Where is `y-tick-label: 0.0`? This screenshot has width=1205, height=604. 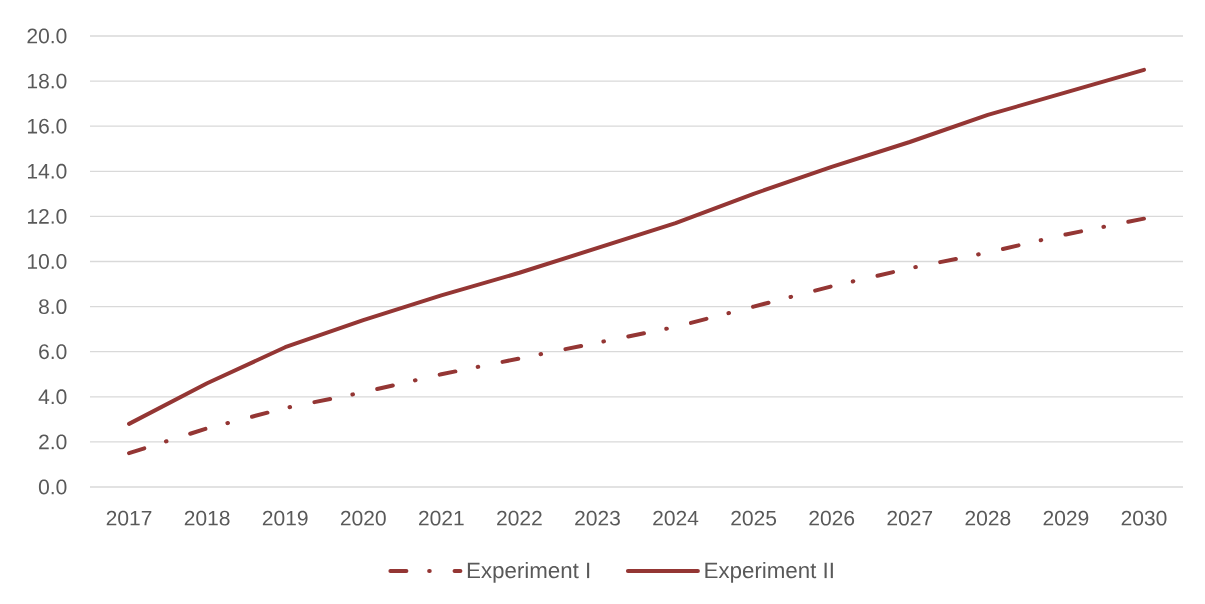 y-tick-label: 0.0 is located at coordinates (52, 487).